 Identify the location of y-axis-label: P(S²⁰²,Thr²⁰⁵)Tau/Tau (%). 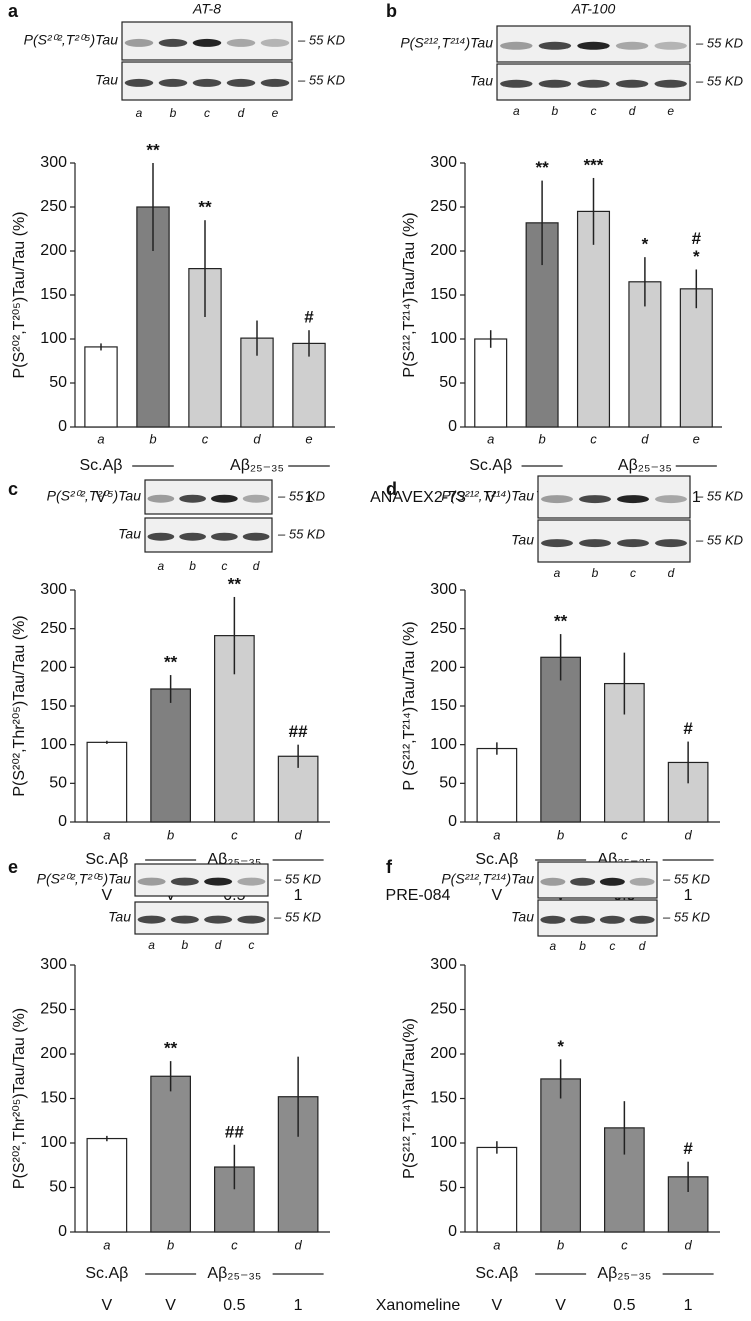
(19, 1098).